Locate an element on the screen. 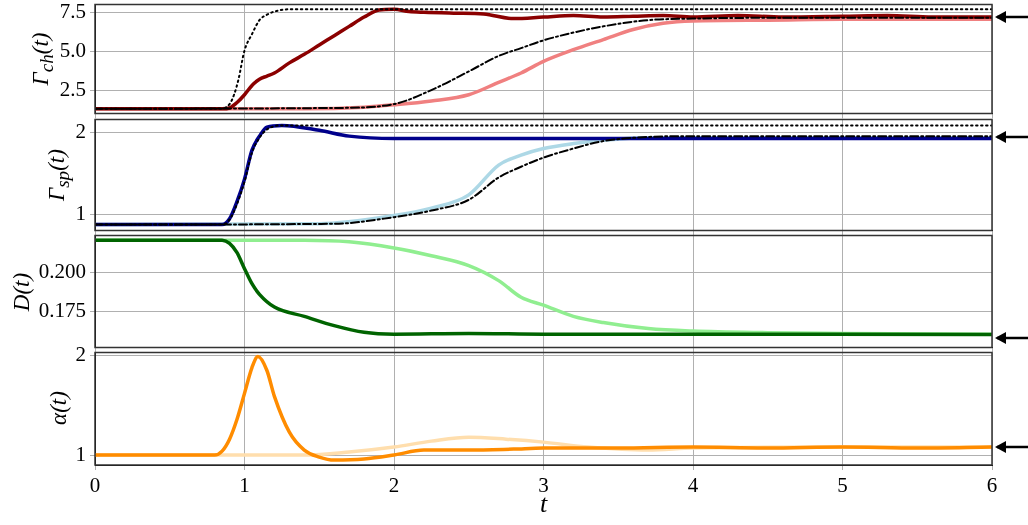 Image resolution: width=1028 pixels, height=525 pixels. x-tick-label: 2 is located at coordinates (394, 485).